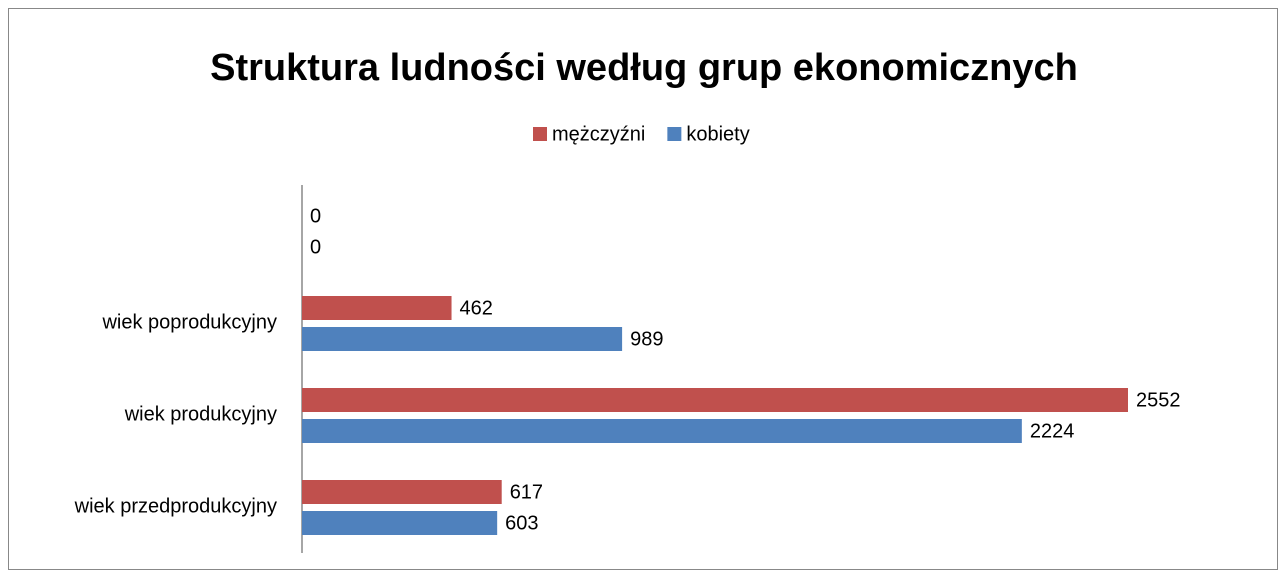 Image resolution: width=1288 pixels, height=577 pixels. What do you see at coordinates (521, 523) in the screenshot?
I see `value-label: 603` at bounding box center [521, 523].